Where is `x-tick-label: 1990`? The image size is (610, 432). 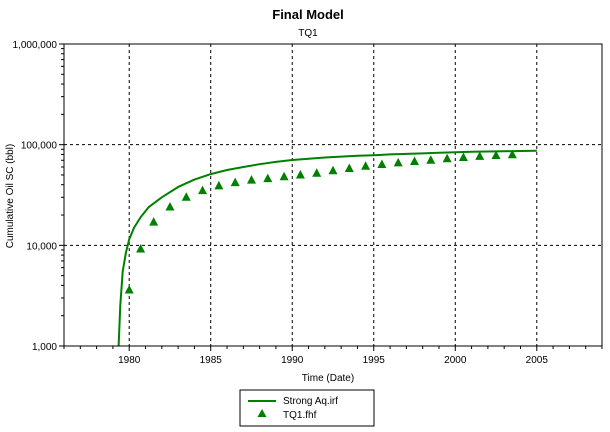 x-tick-label: 1990 is located at coordinates (292, 360).